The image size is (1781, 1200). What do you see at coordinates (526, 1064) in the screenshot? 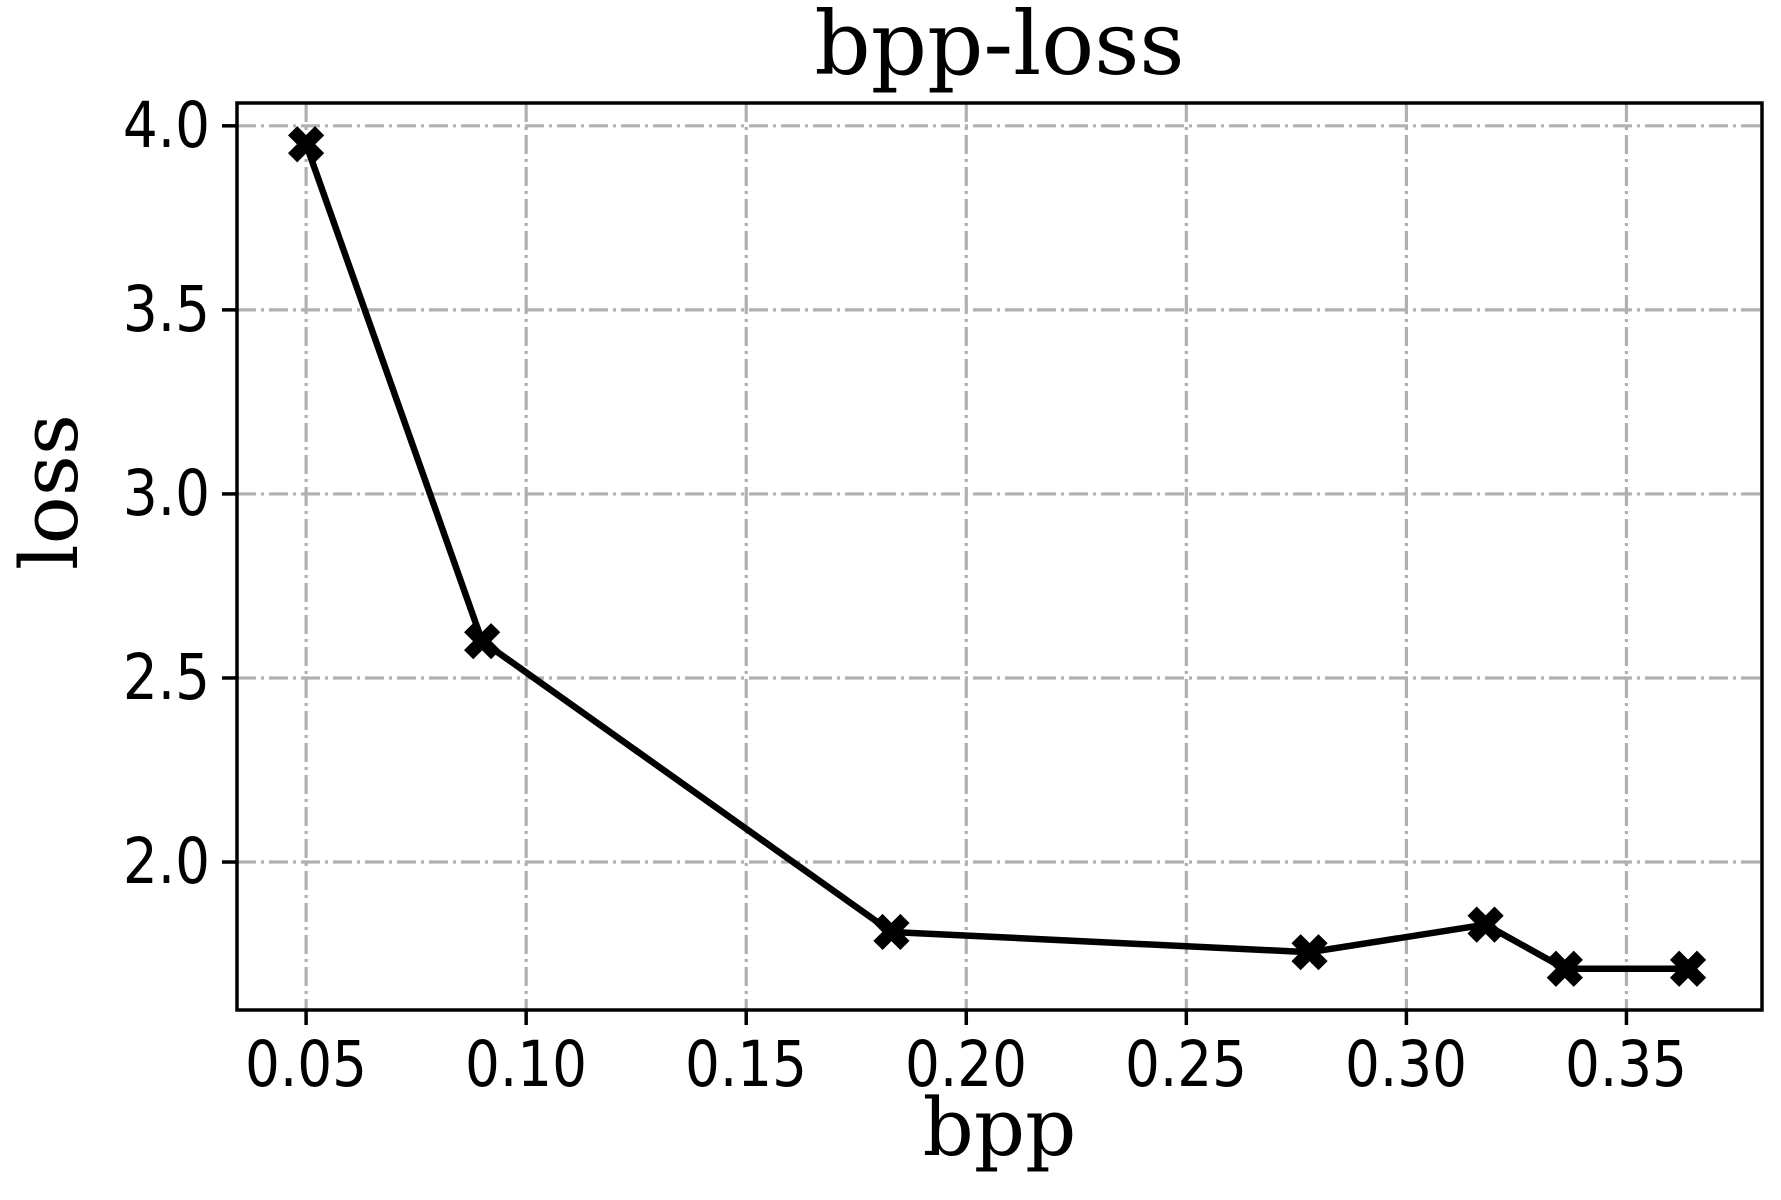
I see `x-tick-label: 0.10` at bounding box center [526, 1064].